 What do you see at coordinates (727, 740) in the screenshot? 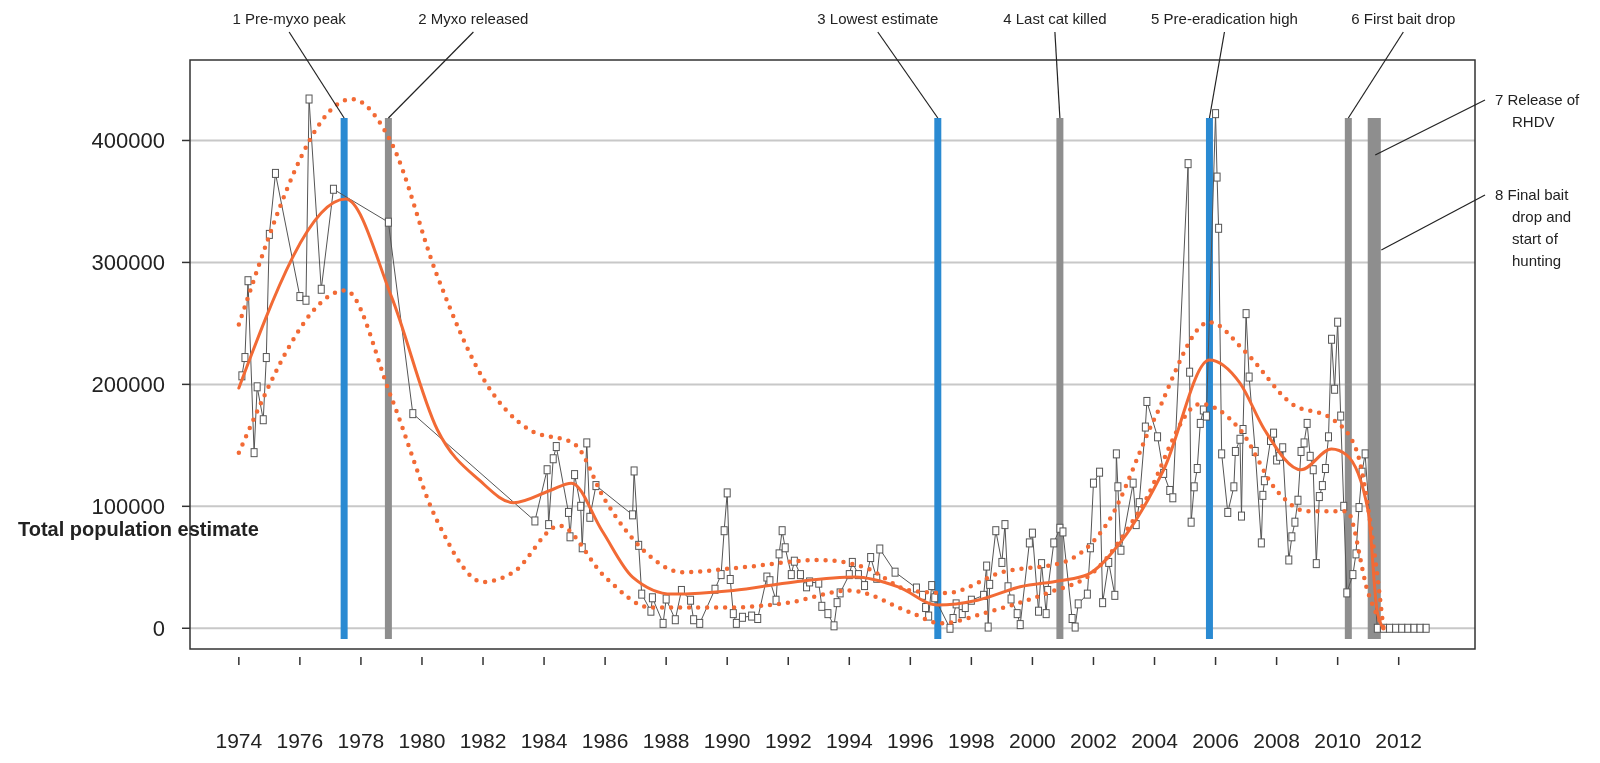
I see `x-tick-label: 1990` at bounding box center [727, 740].